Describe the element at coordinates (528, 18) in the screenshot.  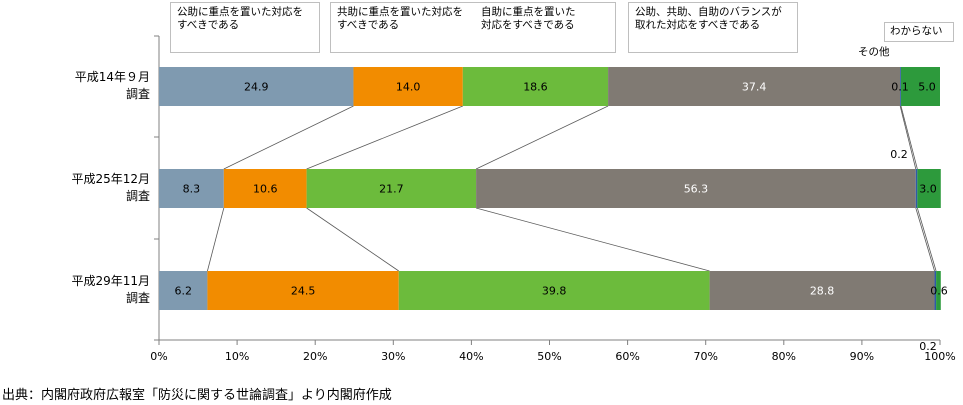
I see `legend-jijo-text: 自助に重点を置いた 対応をすべきである` at that location.